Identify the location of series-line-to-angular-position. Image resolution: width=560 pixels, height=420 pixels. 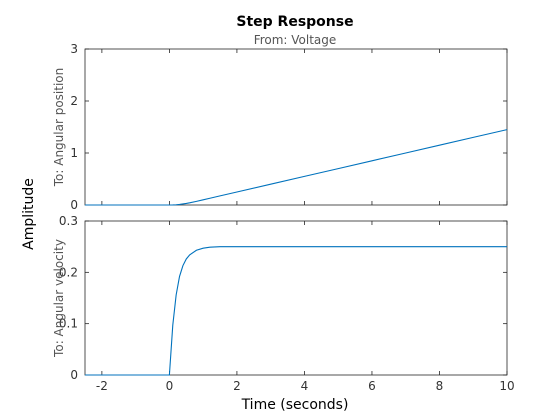
(296, 167).